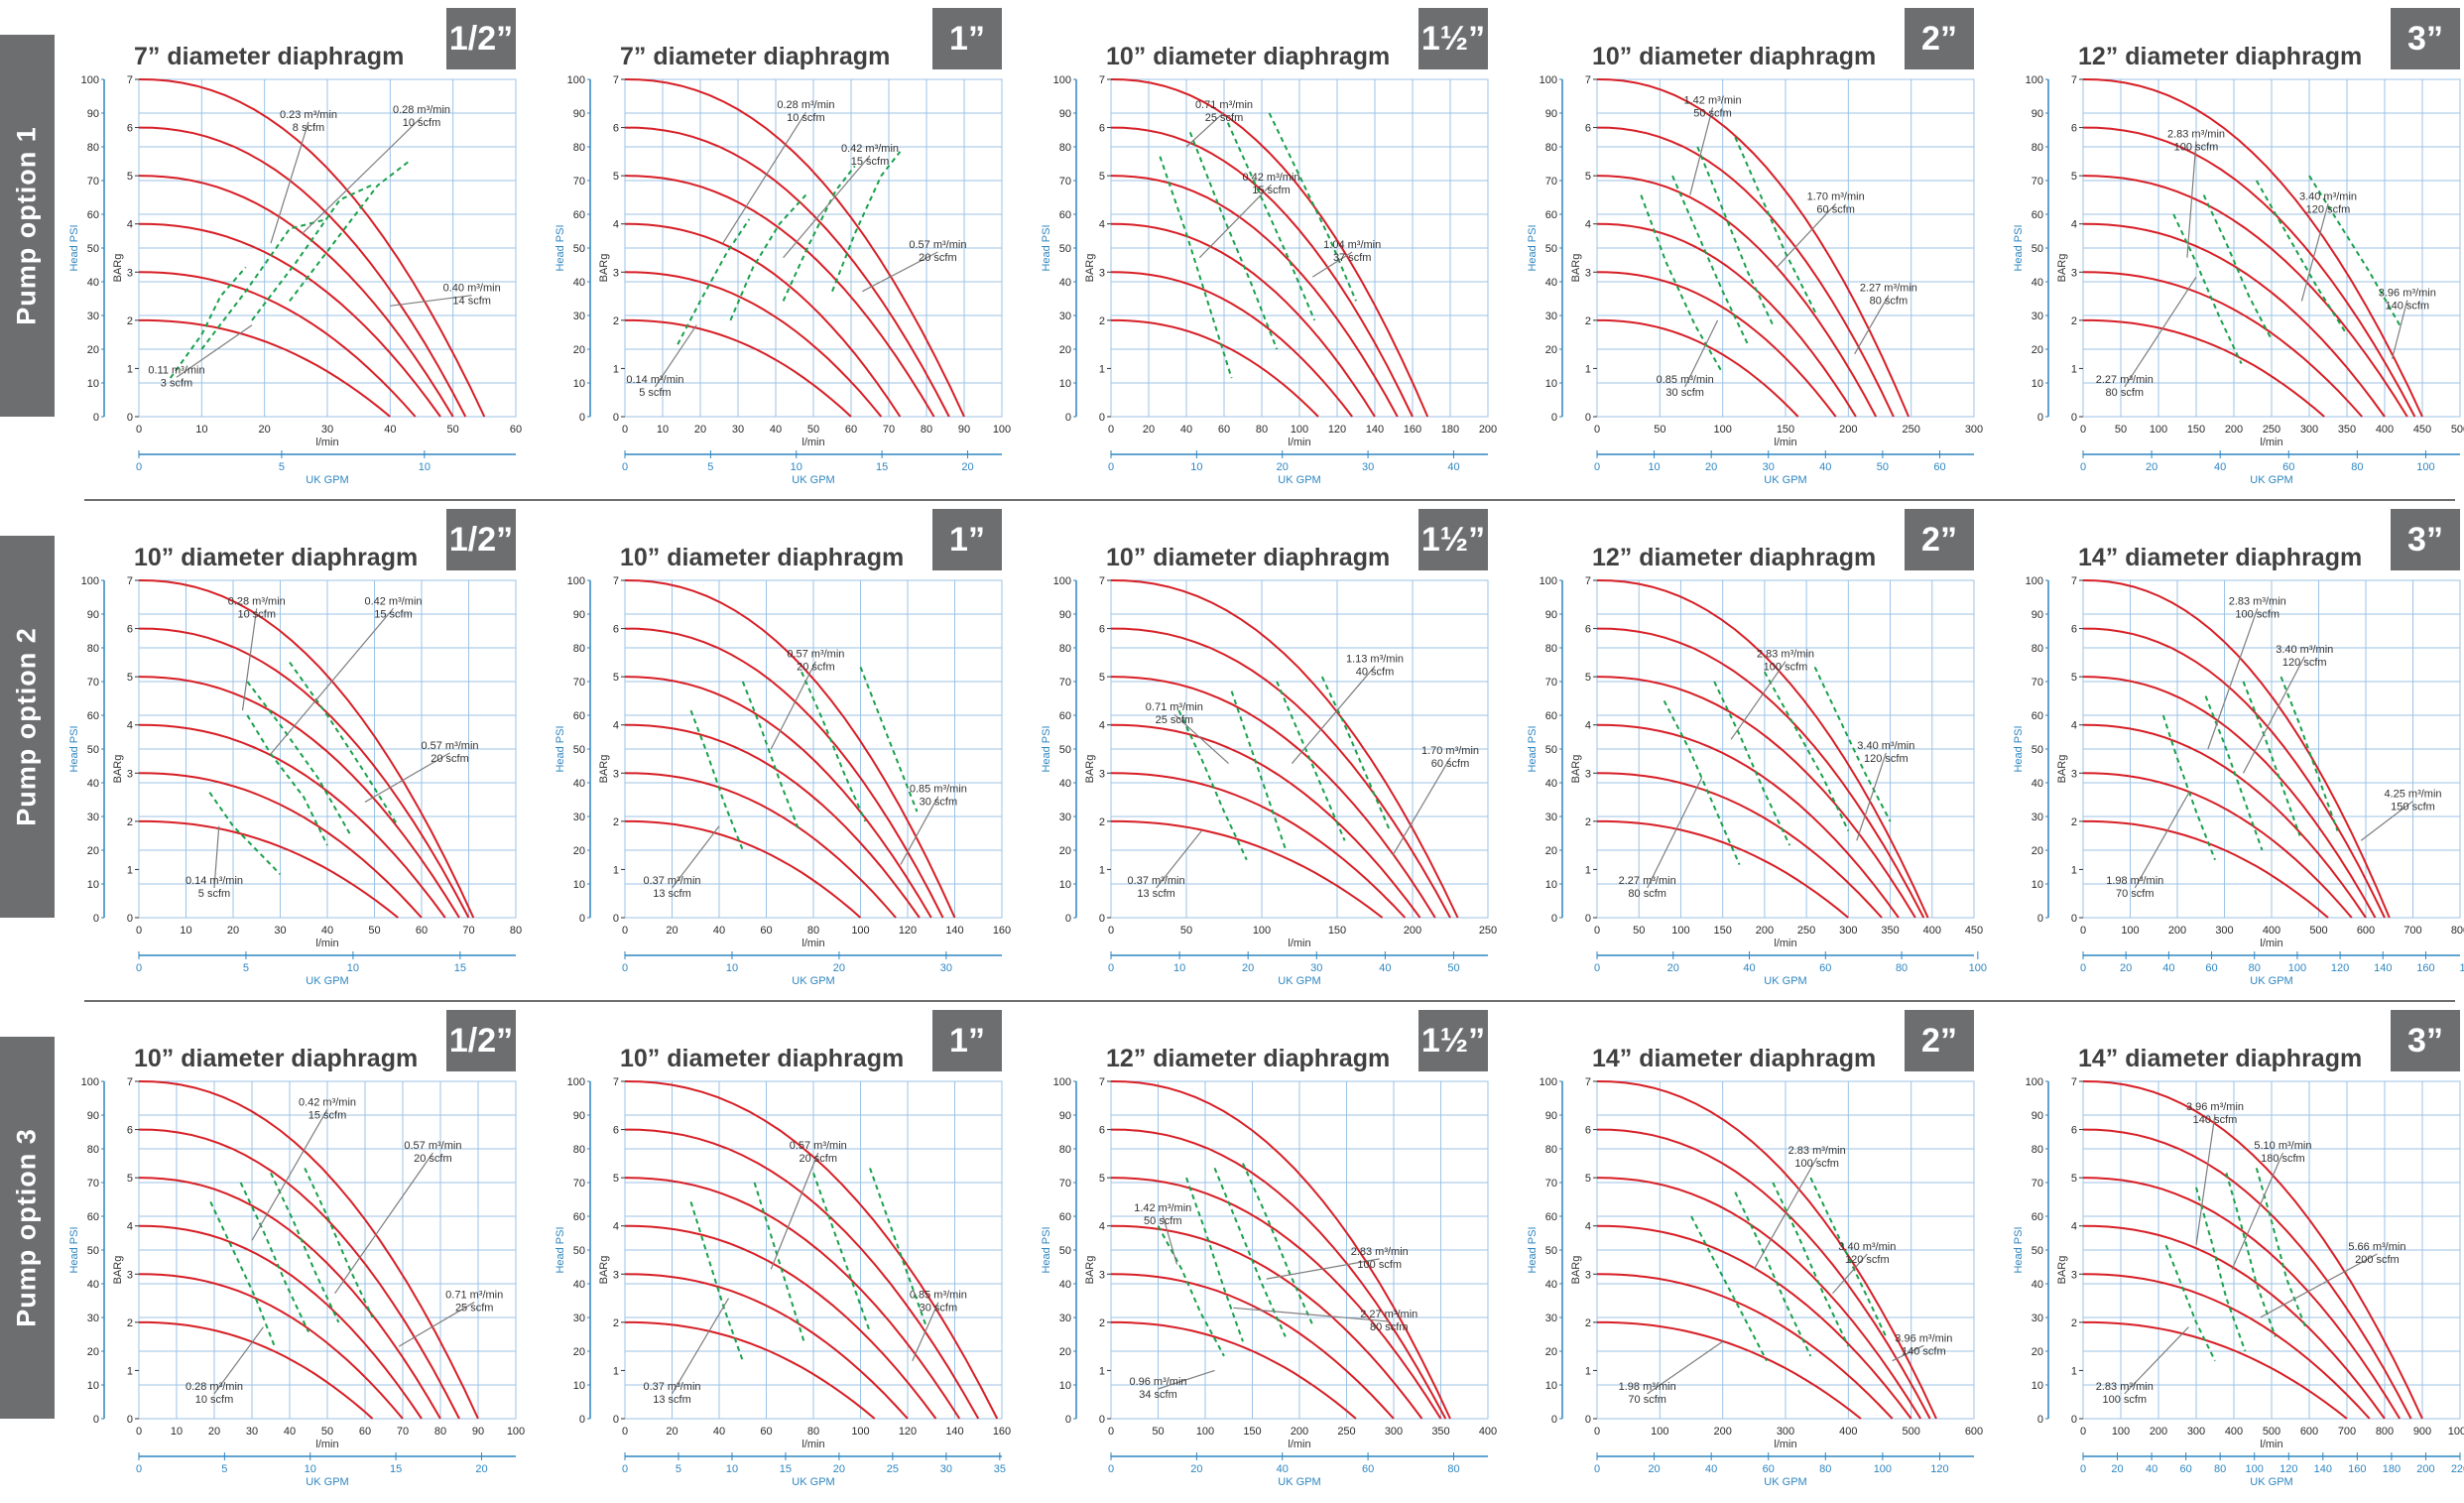 This screenshot has height=1503, width=2464. What do you see at coordinates (2257, 614) in the screenshot?
I see `flow-label: 100 scfm` at bounding box center [2257, 614].